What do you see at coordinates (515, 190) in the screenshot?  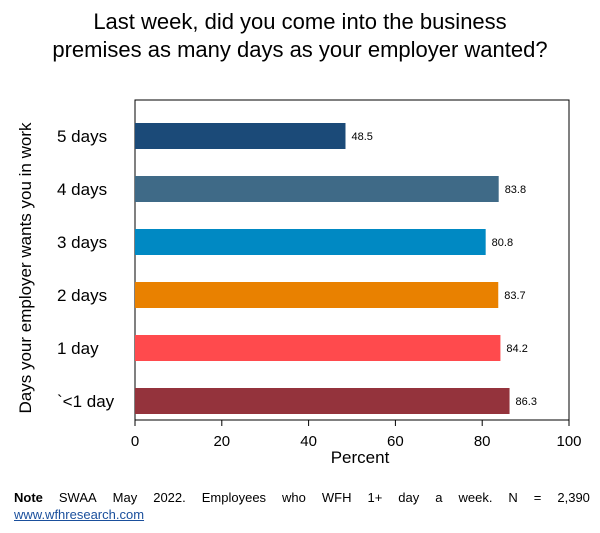 I see `bar-value-label: 83.8` at bounding box center [515, 190].